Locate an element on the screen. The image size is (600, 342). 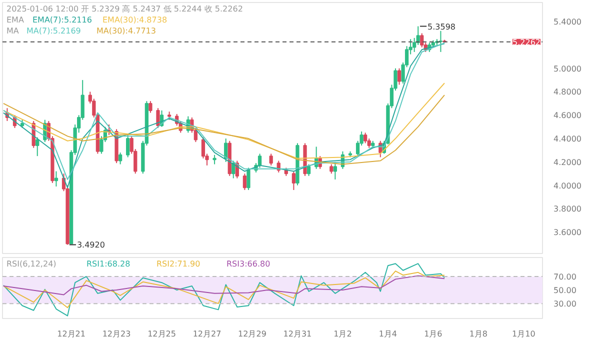
y-tick-label: 4.4000 is located at coordinates (568, 139).